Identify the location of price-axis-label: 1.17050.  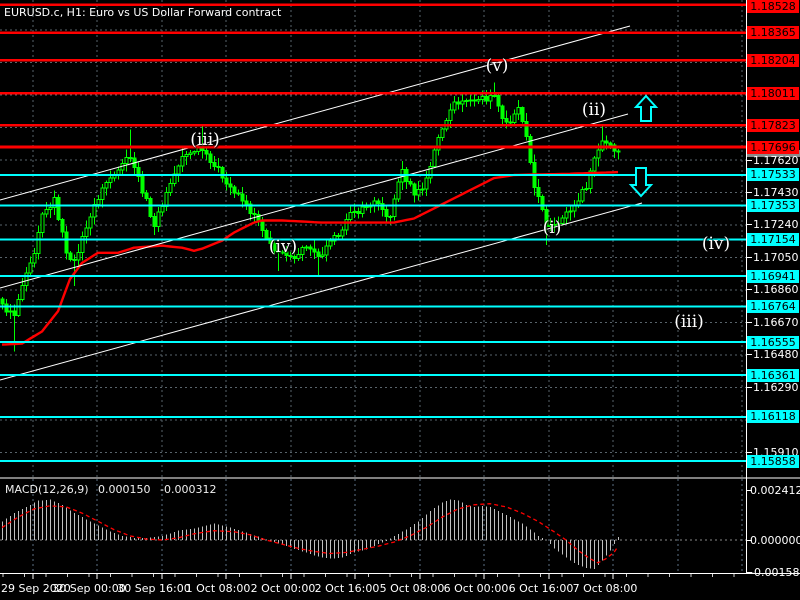
(776, 257).